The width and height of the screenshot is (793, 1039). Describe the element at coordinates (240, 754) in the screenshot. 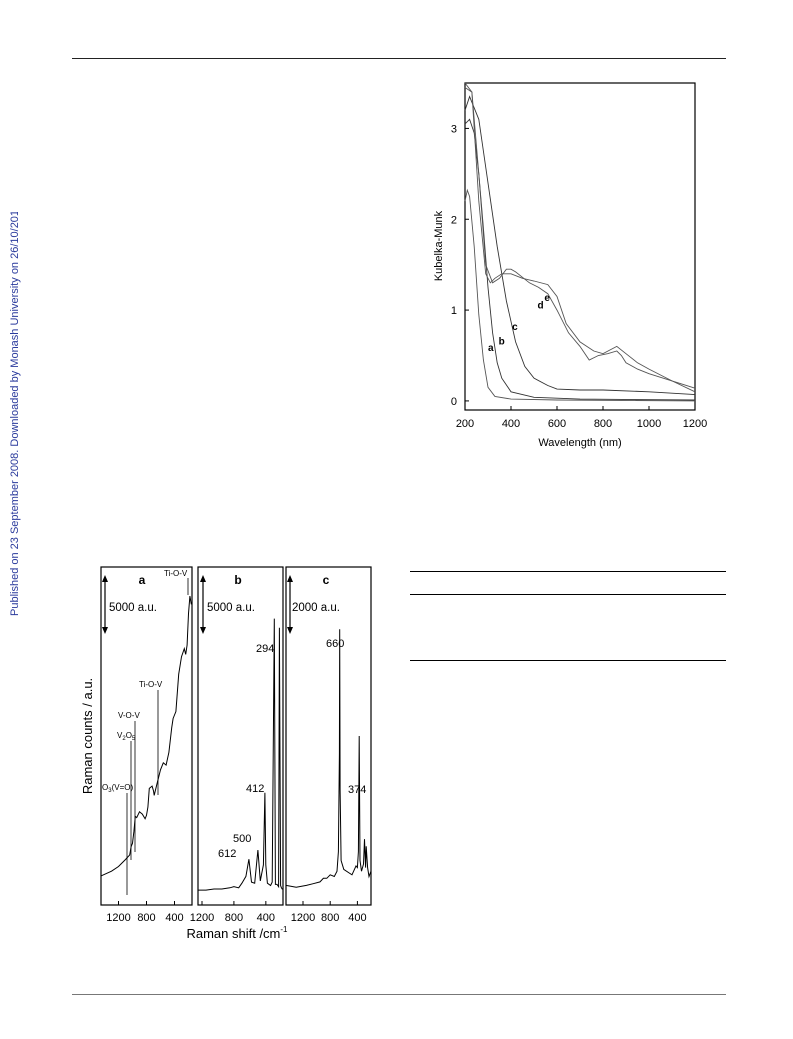

I see `raman-series-b` at that location.